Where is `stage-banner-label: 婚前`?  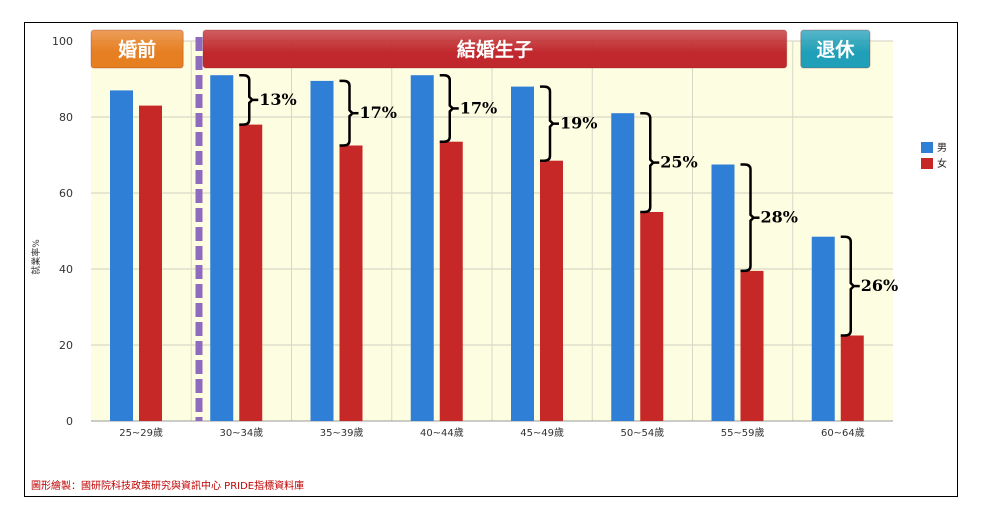
stage-banner-label: 婚前 is located at coordinates (137, 49).